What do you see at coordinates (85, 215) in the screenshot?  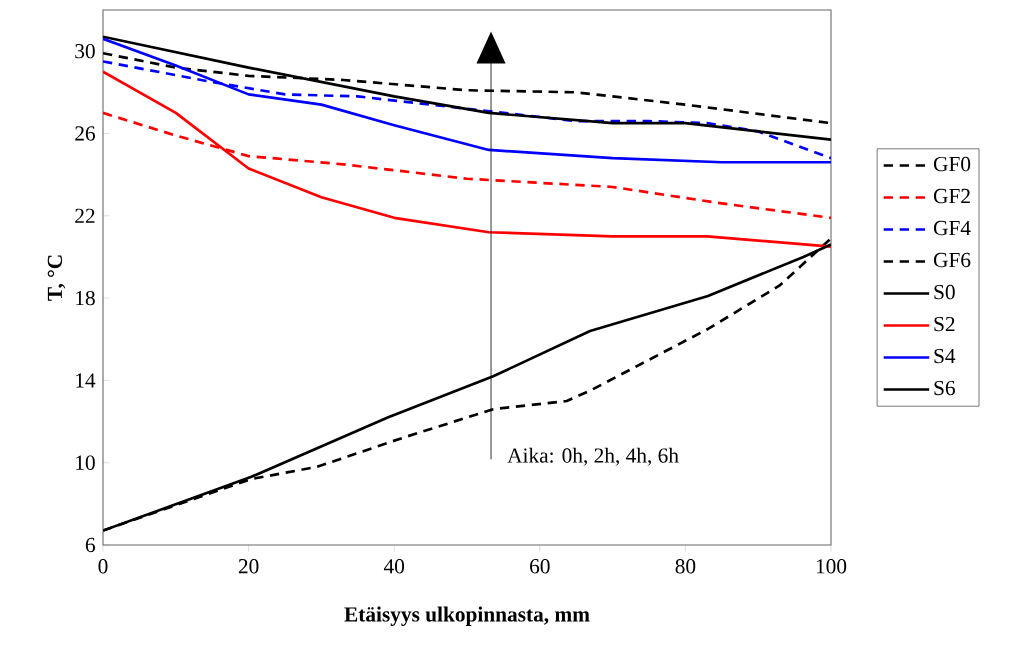 I see `y-tick-label: 22` at bounding box center [85, 215].